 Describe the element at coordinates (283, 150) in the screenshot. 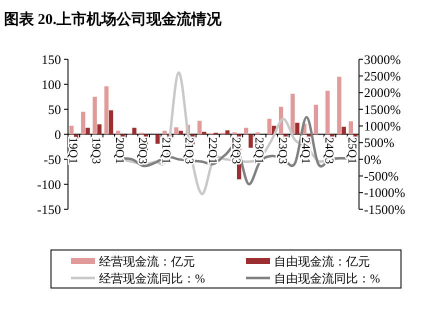

I see `x-tick-label: 23Q3` at that location.